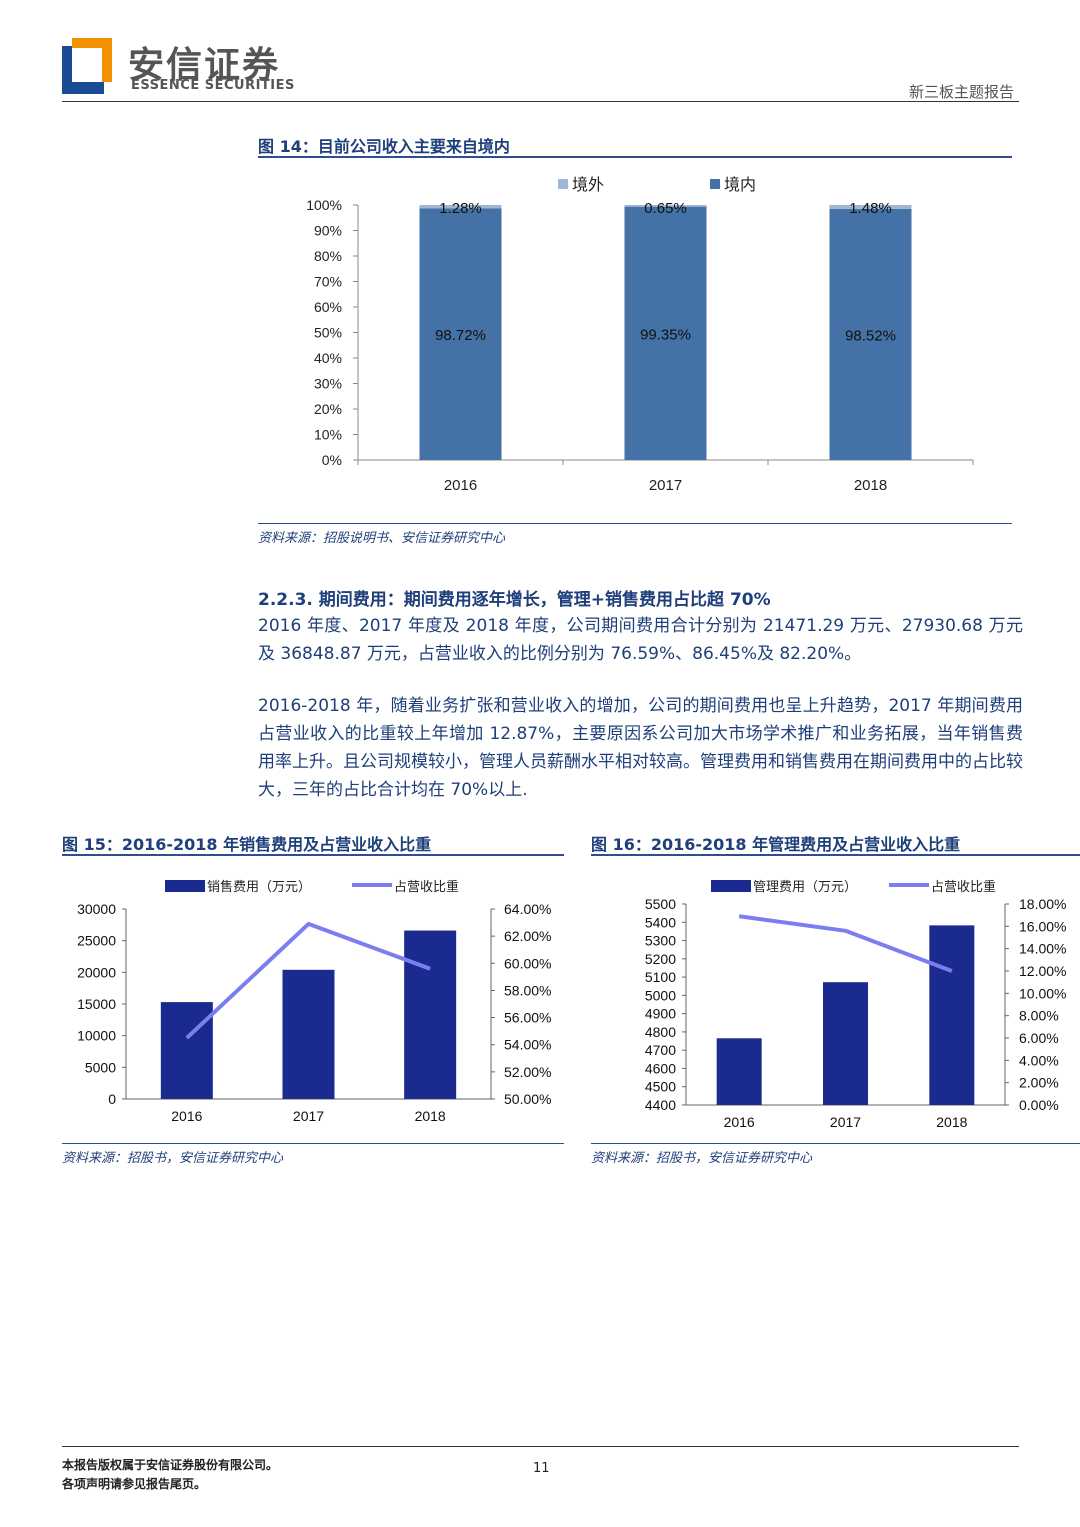 The image size is (1080, 1527). I want to click on figure-14-source: 资料来源：招股说明书、安信证券研究中心, so click(382, 538).